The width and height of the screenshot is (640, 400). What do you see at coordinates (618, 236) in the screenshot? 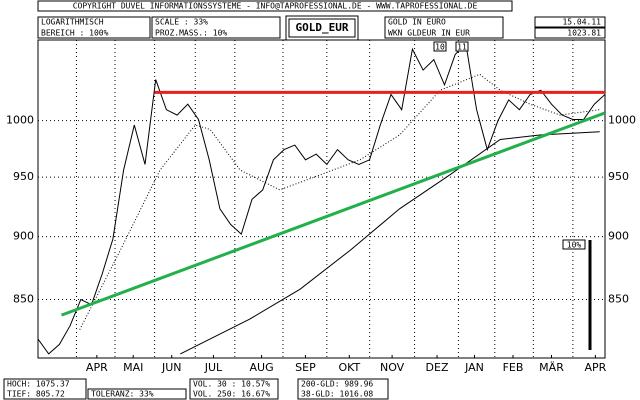
I see `y-tick-label-right: 900` at bounding box center [618, 236].